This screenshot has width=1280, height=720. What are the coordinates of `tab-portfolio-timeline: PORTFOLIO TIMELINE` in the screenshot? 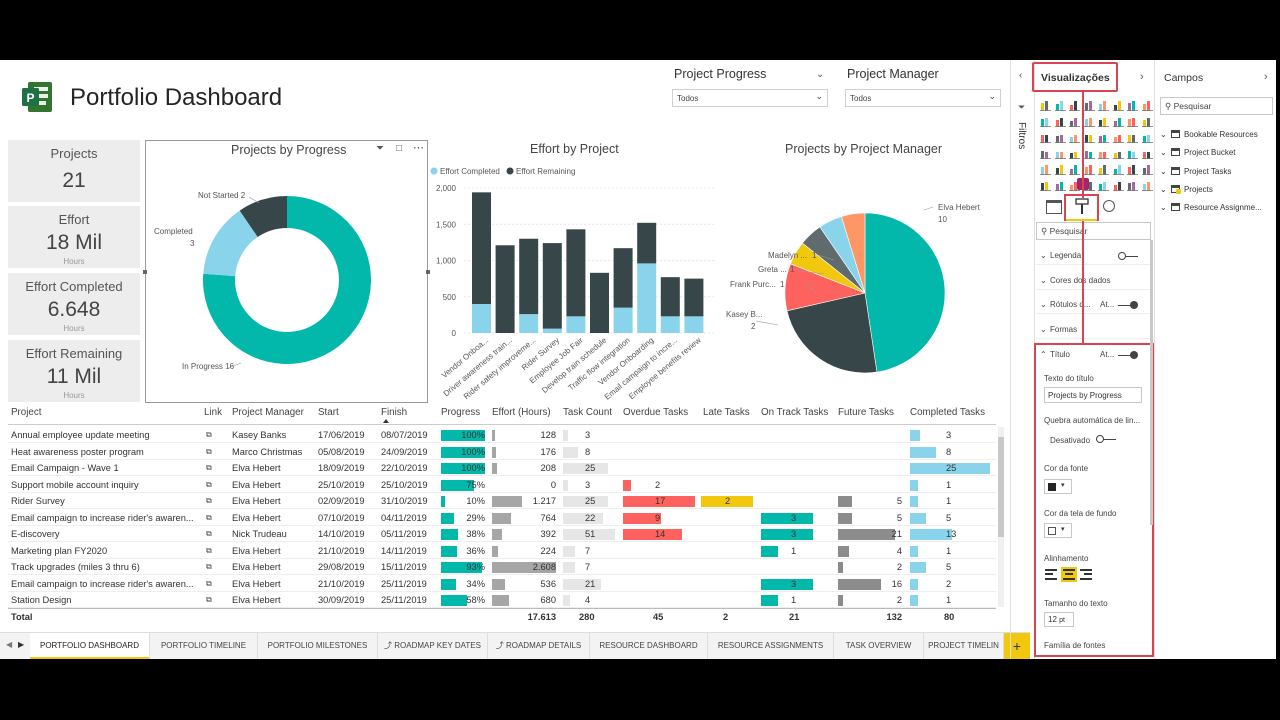 It's located at (204, 646).